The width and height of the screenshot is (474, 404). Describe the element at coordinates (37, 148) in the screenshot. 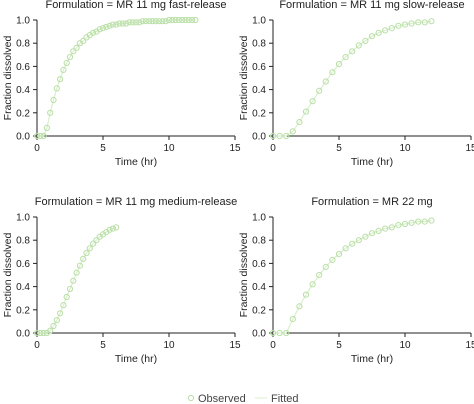

I see `x-tick-label: 0` at that location.